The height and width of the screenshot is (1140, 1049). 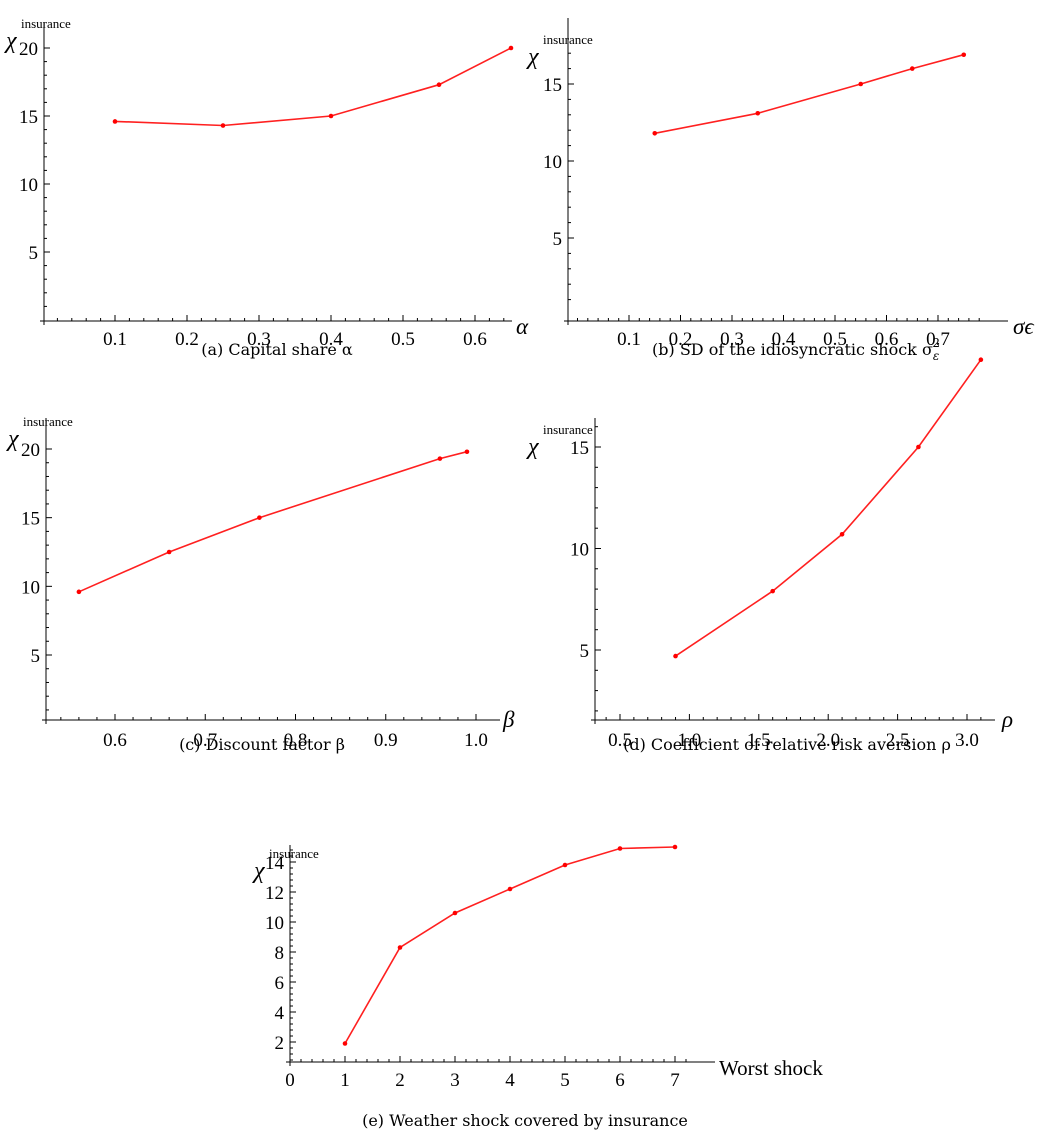 I want to click on x-tick-label: 2.5, so click(x=898, y=740).